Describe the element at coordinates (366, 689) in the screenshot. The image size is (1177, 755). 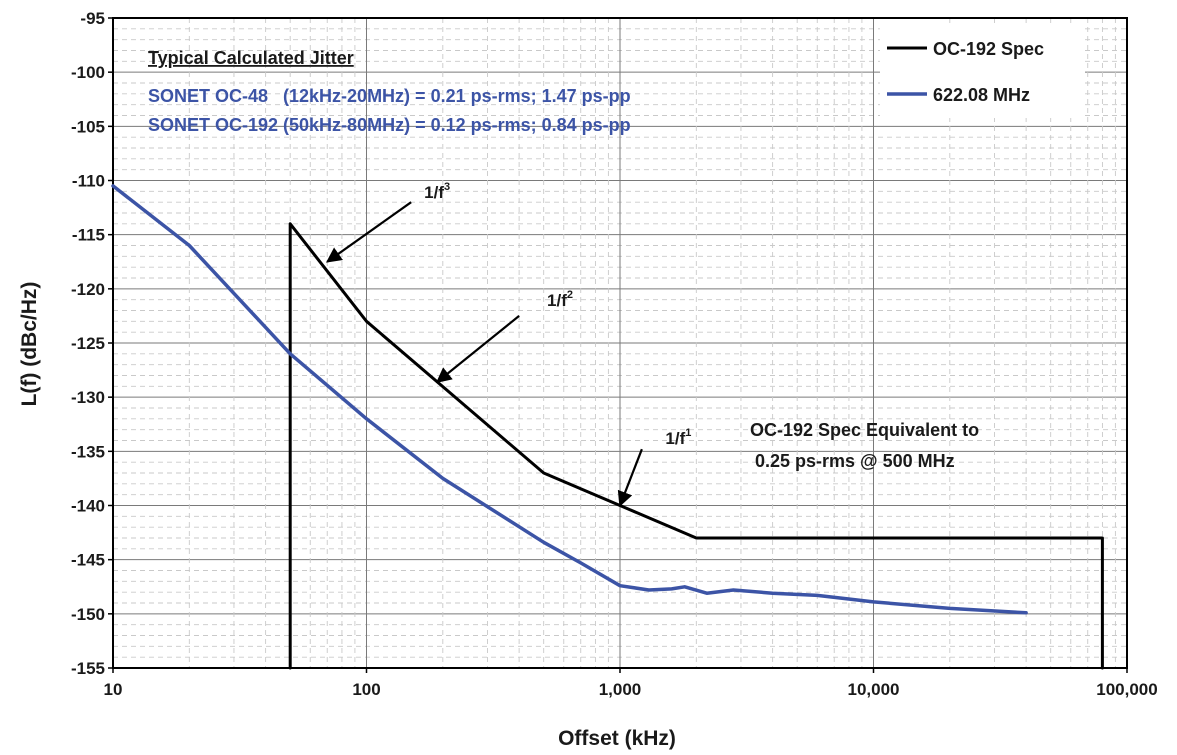
I see `x-tick-label: 100` at that location.